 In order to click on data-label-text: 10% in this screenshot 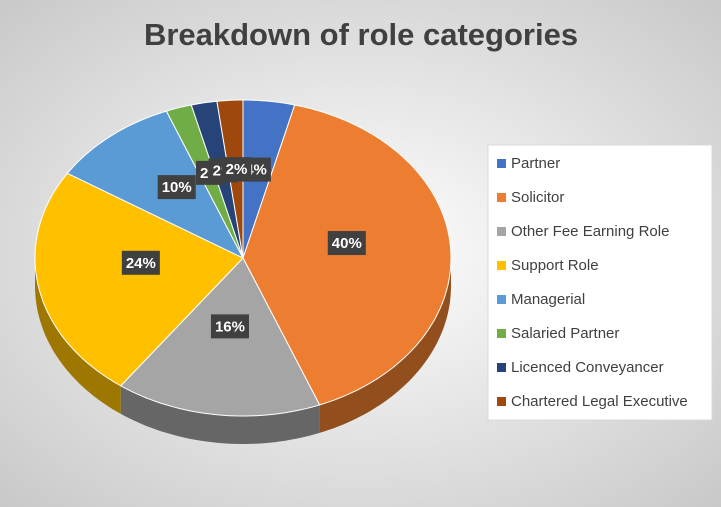, I will do `click(177, 187)`.